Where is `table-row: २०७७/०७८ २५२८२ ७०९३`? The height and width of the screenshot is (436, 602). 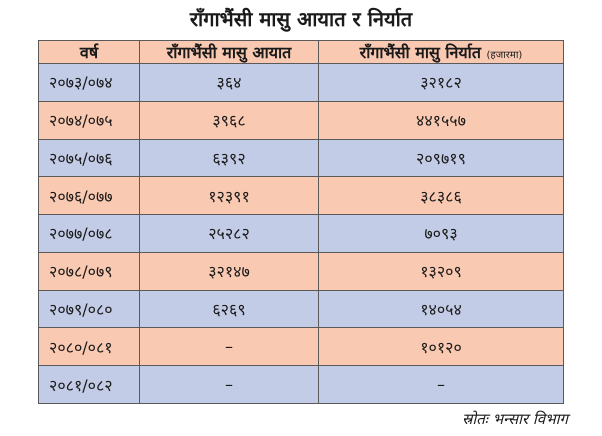 table-row: २०७७/०७८ २५२८२ ७०९३ is located at coordinates (301, 233).